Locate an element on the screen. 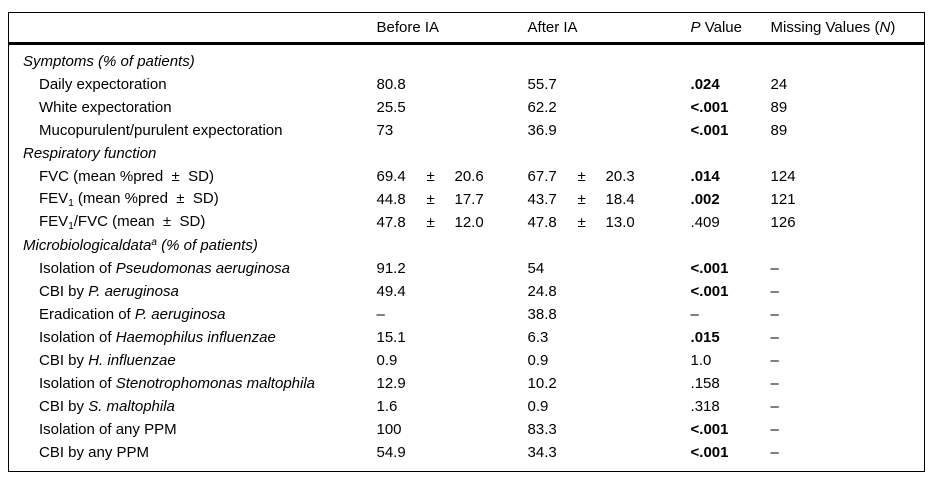 The image size is (933, 480). missing-value: 121 is located at coordinates (783, 199).